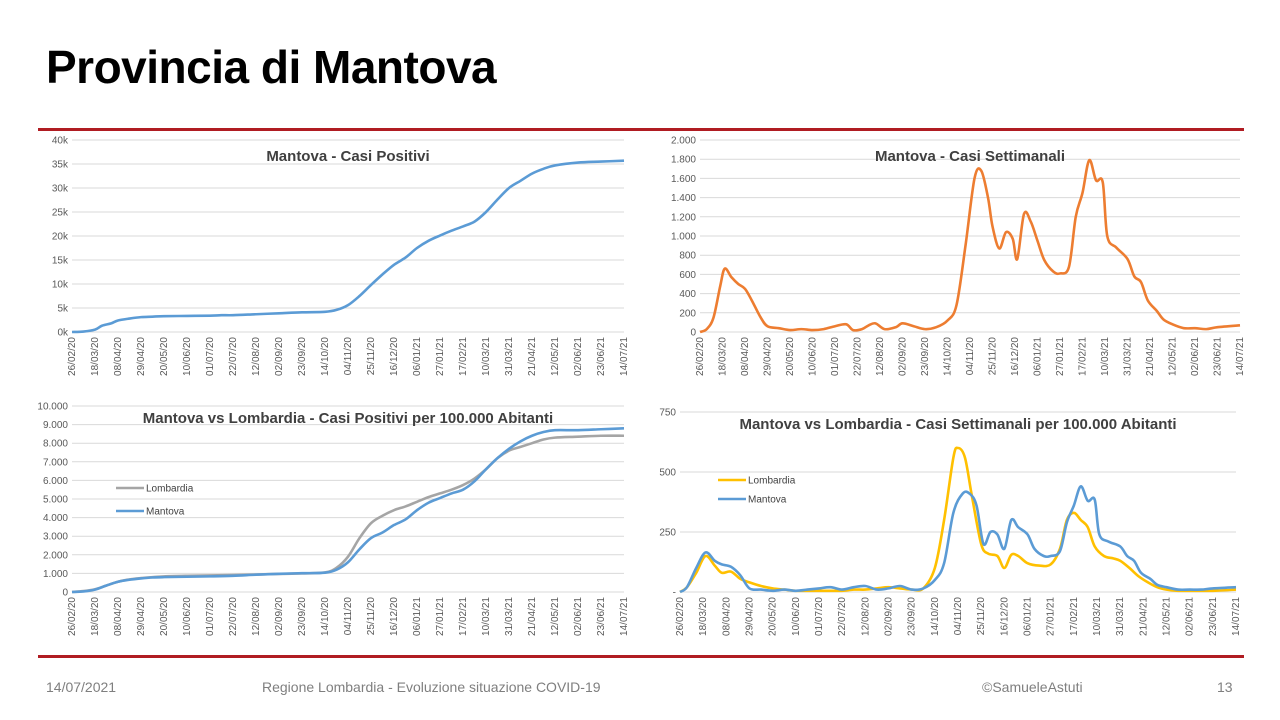  Describe the element at coordinates (683, 141) in the screenshot. I see `y-tick-label: 2.000` at that location.